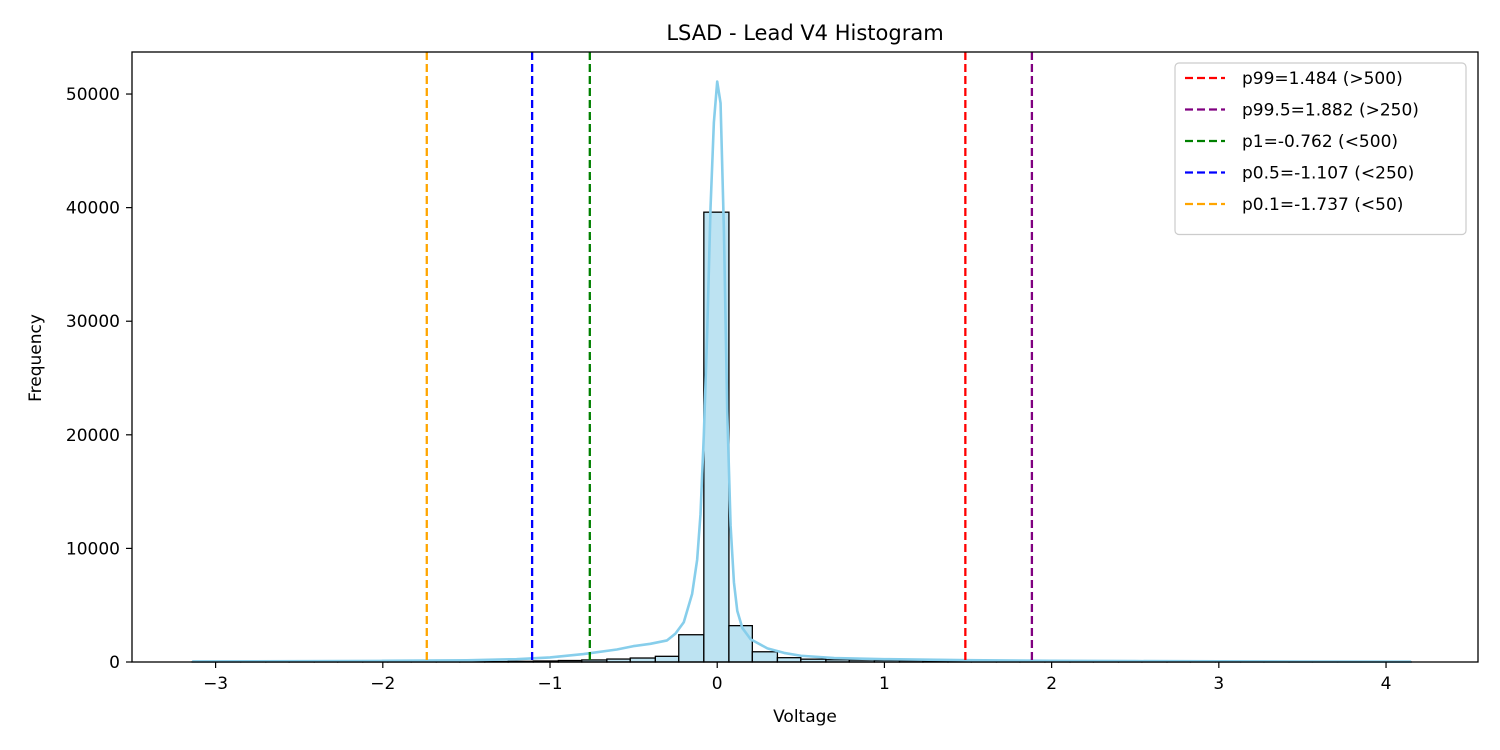 The height and width of the screenshot is (750, 1500). What do you see at coordinates (804, 33) in the screenshot?
I see `chart-title: LSAD - Lead V4 Histogram` at bounding box center [804, 33].